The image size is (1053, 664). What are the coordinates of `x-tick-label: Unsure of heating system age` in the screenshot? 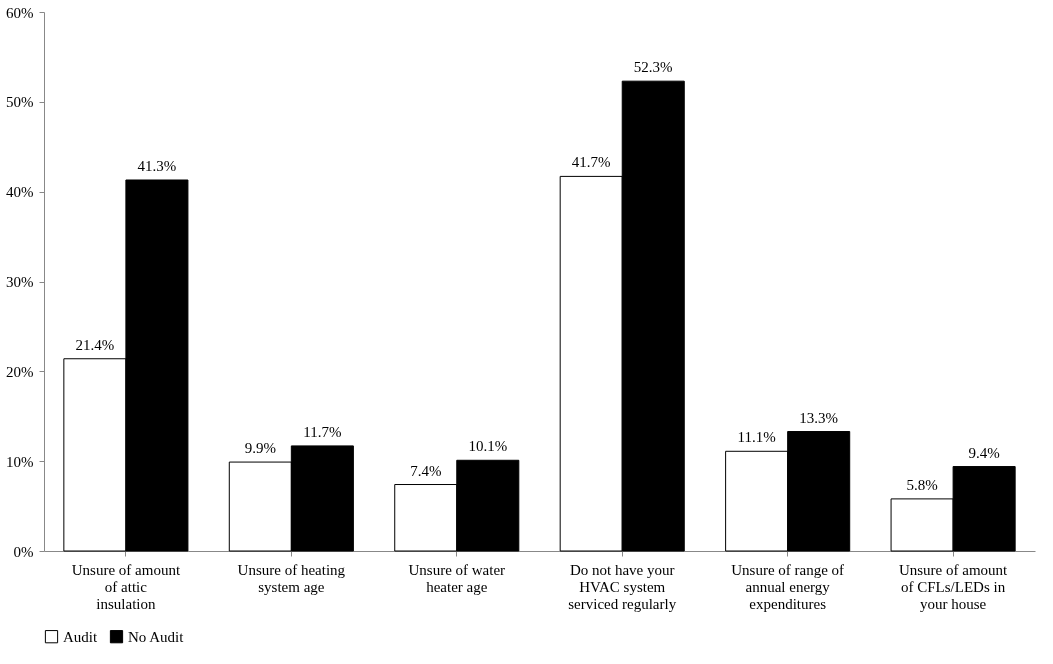 It's located at (291, 578).